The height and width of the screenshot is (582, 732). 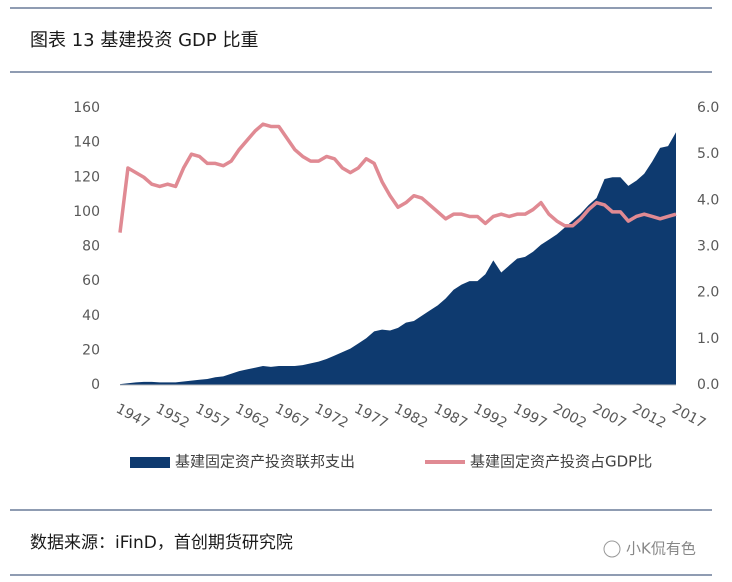 I want to click on x-tick-label: 1967, so click(x=291, y=416).